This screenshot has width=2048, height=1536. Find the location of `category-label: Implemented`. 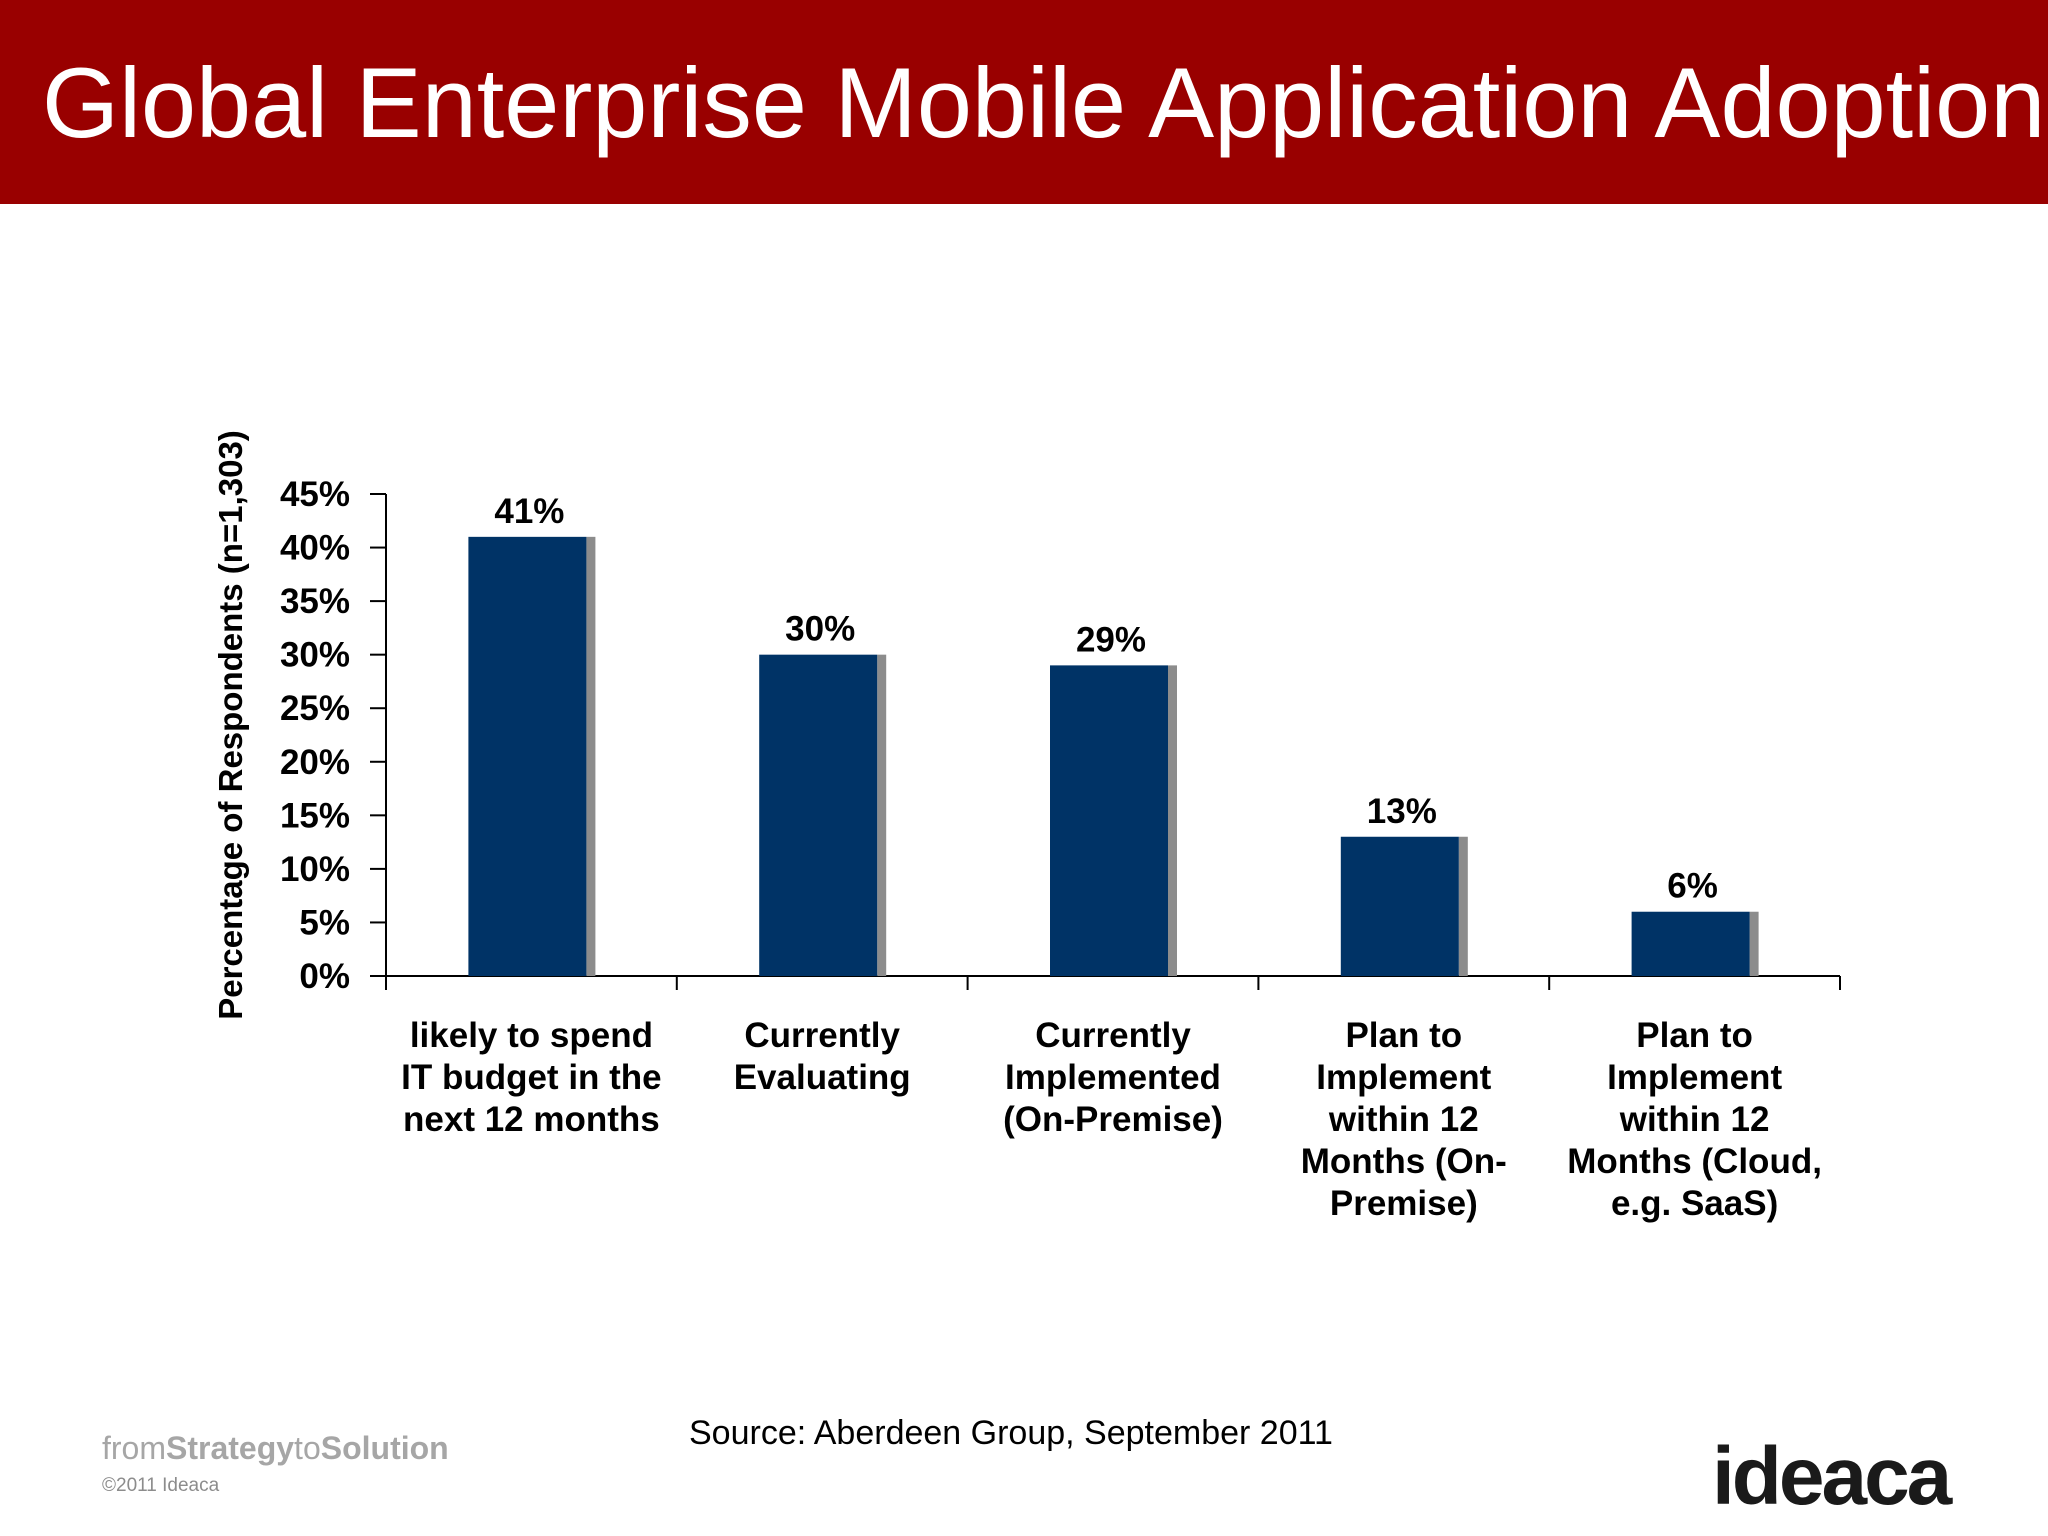

category-label: Implemented is located at coordinates (1113, 1077).